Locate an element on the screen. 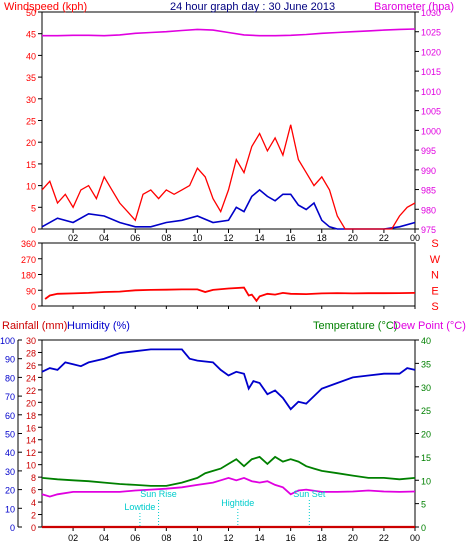  direction-series is located at coordinates (230, 294).